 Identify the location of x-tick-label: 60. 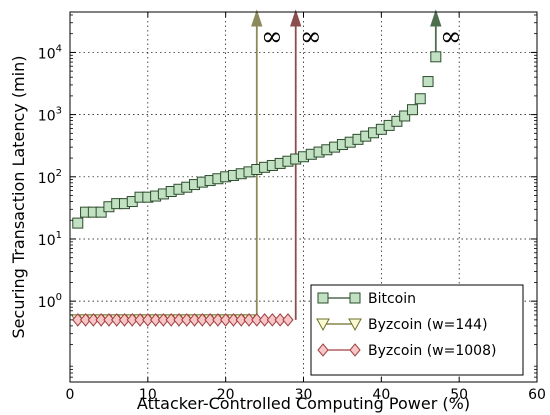
(537, 395).